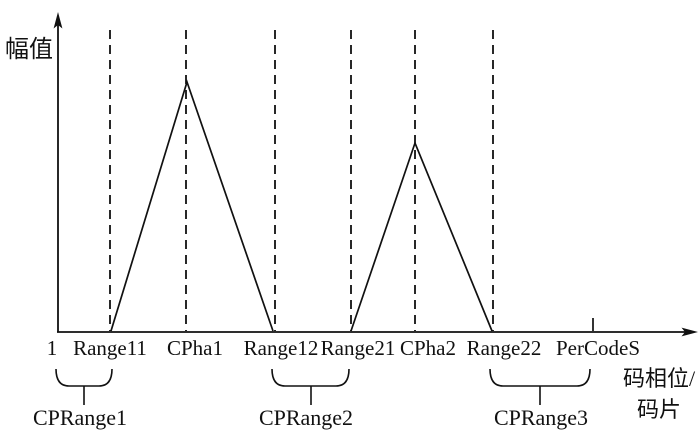  What do you see at coordinates (195, 348) in the screenshot?
I see `x-tick-label-cpha1: CPha1` at bounding box center [195, 348].